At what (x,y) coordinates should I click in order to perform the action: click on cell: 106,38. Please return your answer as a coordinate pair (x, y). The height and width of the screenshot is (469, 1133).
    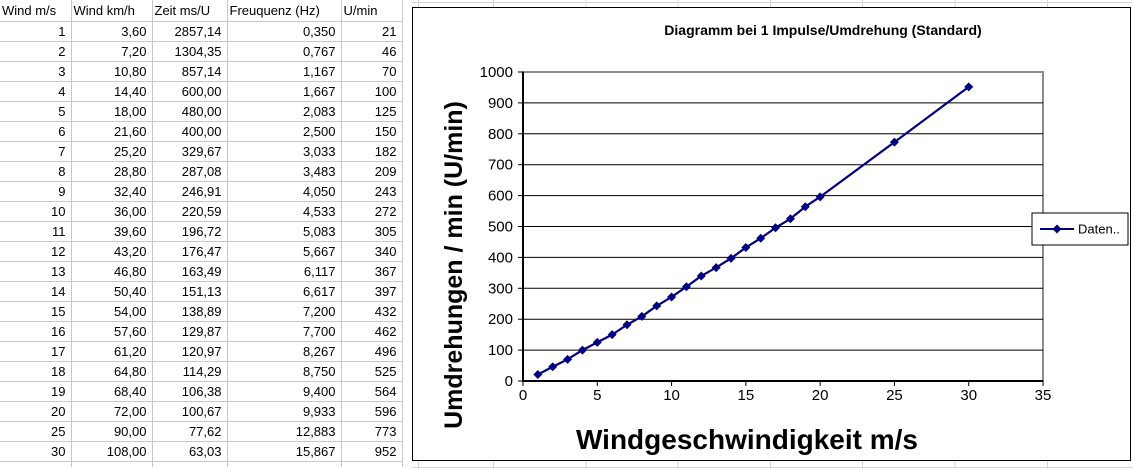
    Looking at the image, I should click on (190, 391).